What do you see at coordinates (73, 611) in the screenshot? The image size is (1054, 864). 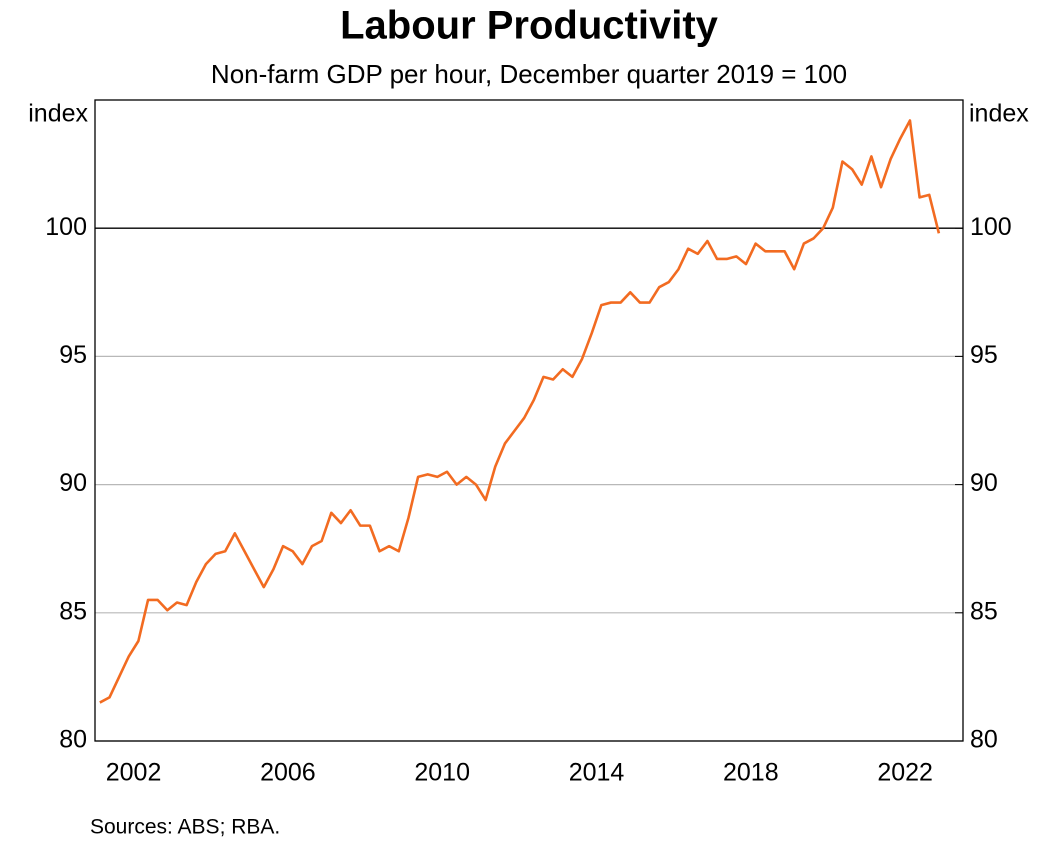 I see `y-tick-label: 85` at bounding box center [73, 611].